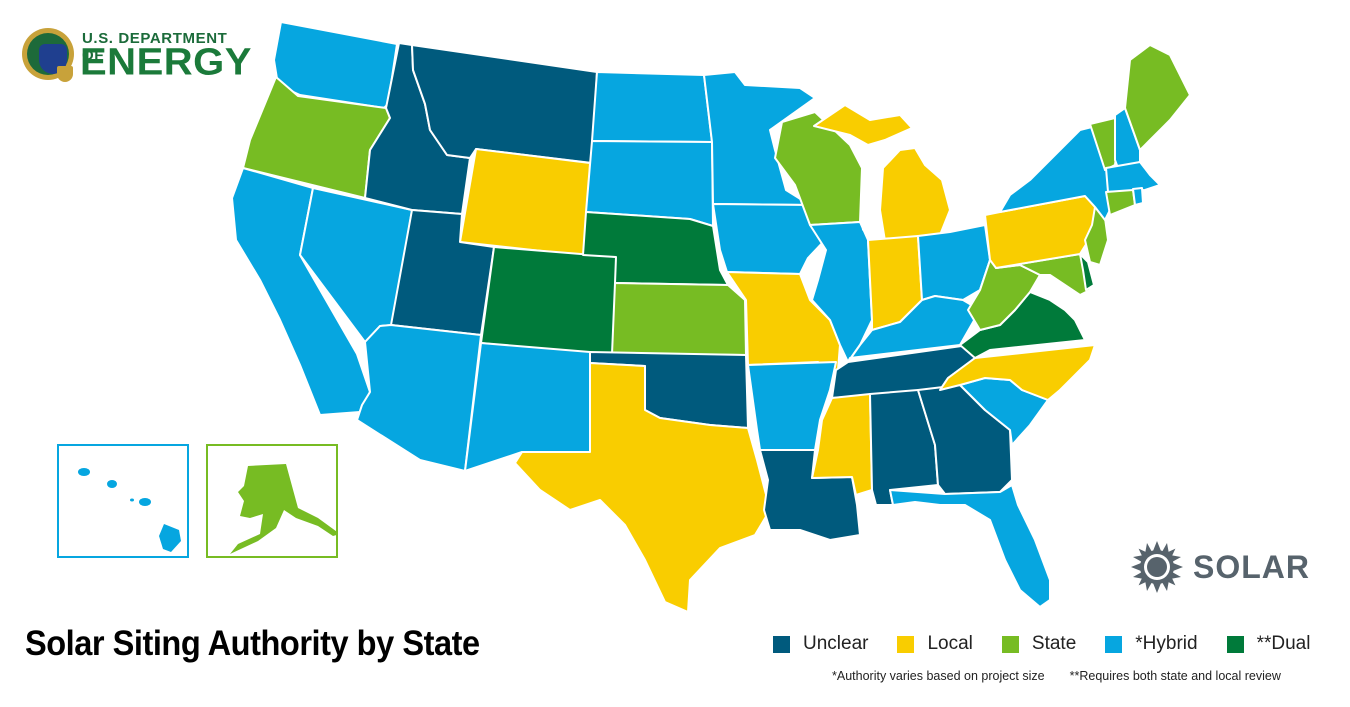 The image size is (1350, 707). I want to click on legend-swatch-state, so click(1010, 644).